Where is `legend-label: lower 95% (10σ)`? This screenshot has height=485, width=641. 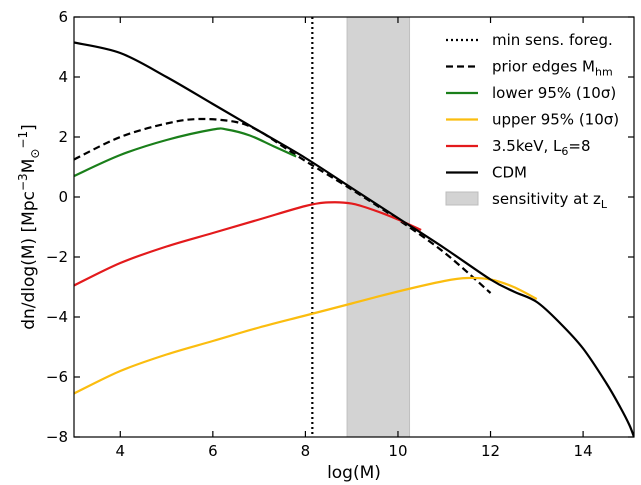 legend-label: lower 95% (10σ) is located at coordinates (554, 93).